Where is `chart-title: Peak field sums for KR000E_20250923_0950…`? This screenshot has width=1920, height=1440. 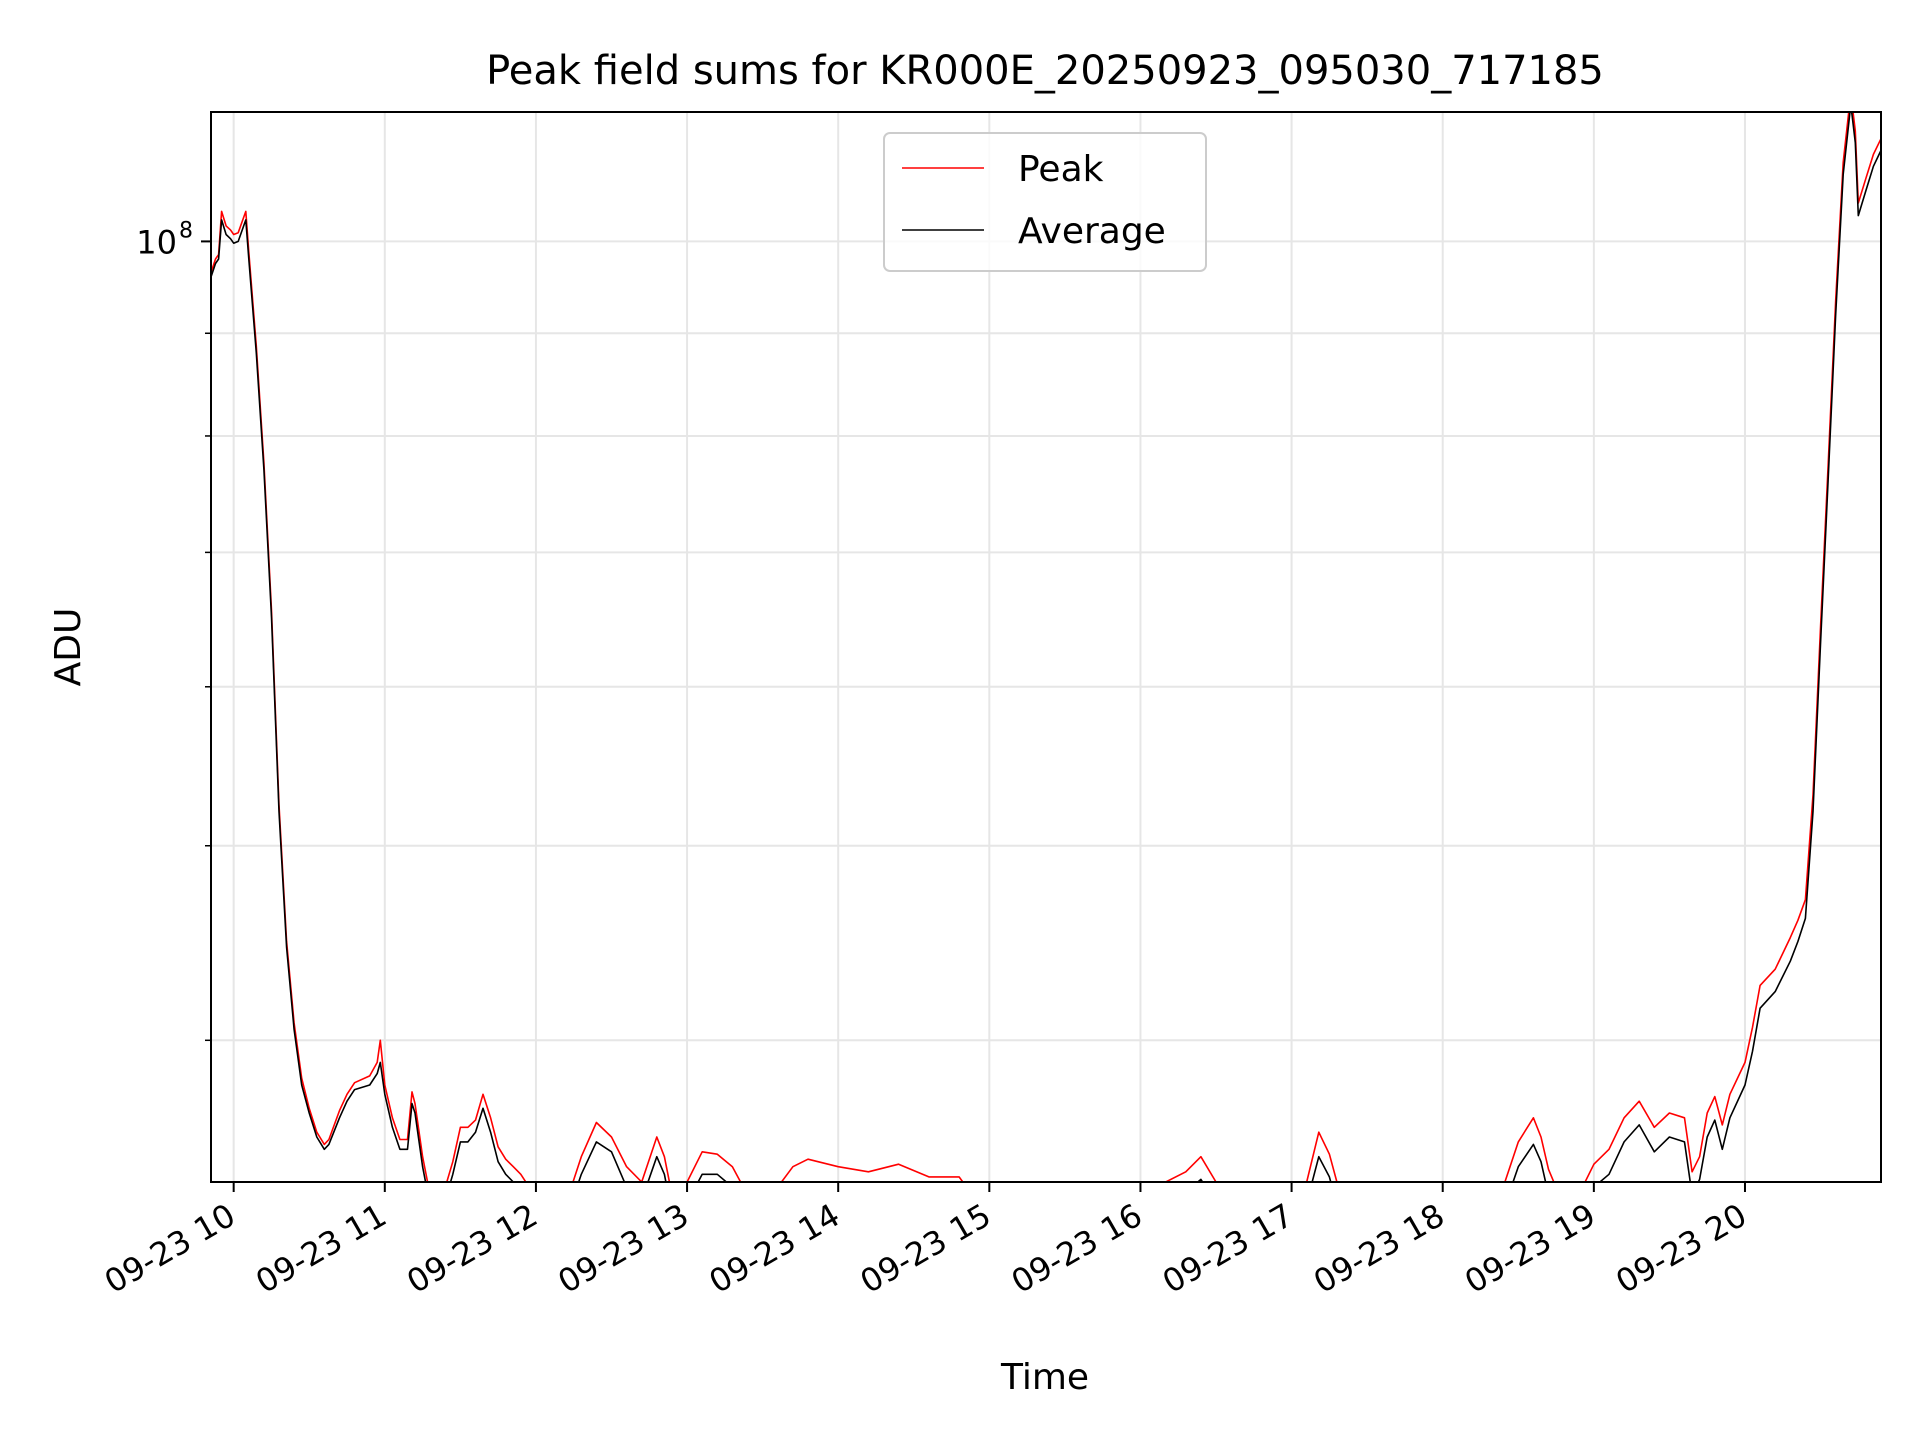
chart-title: Peak field sums for KR000E_20250923_0950… is located at coordinates (1045, 71).